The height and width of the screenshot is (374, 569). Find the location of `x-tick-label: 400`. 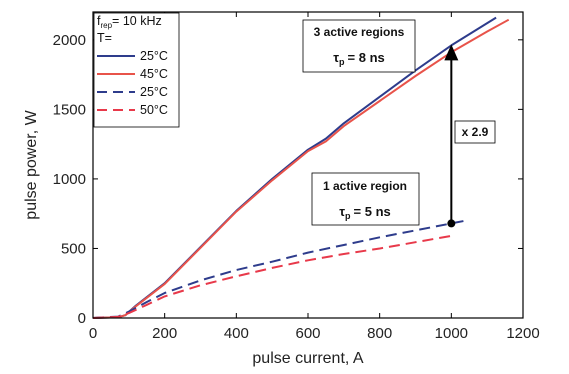

x-tick-label: 400 is located at coordinates (236, 333).